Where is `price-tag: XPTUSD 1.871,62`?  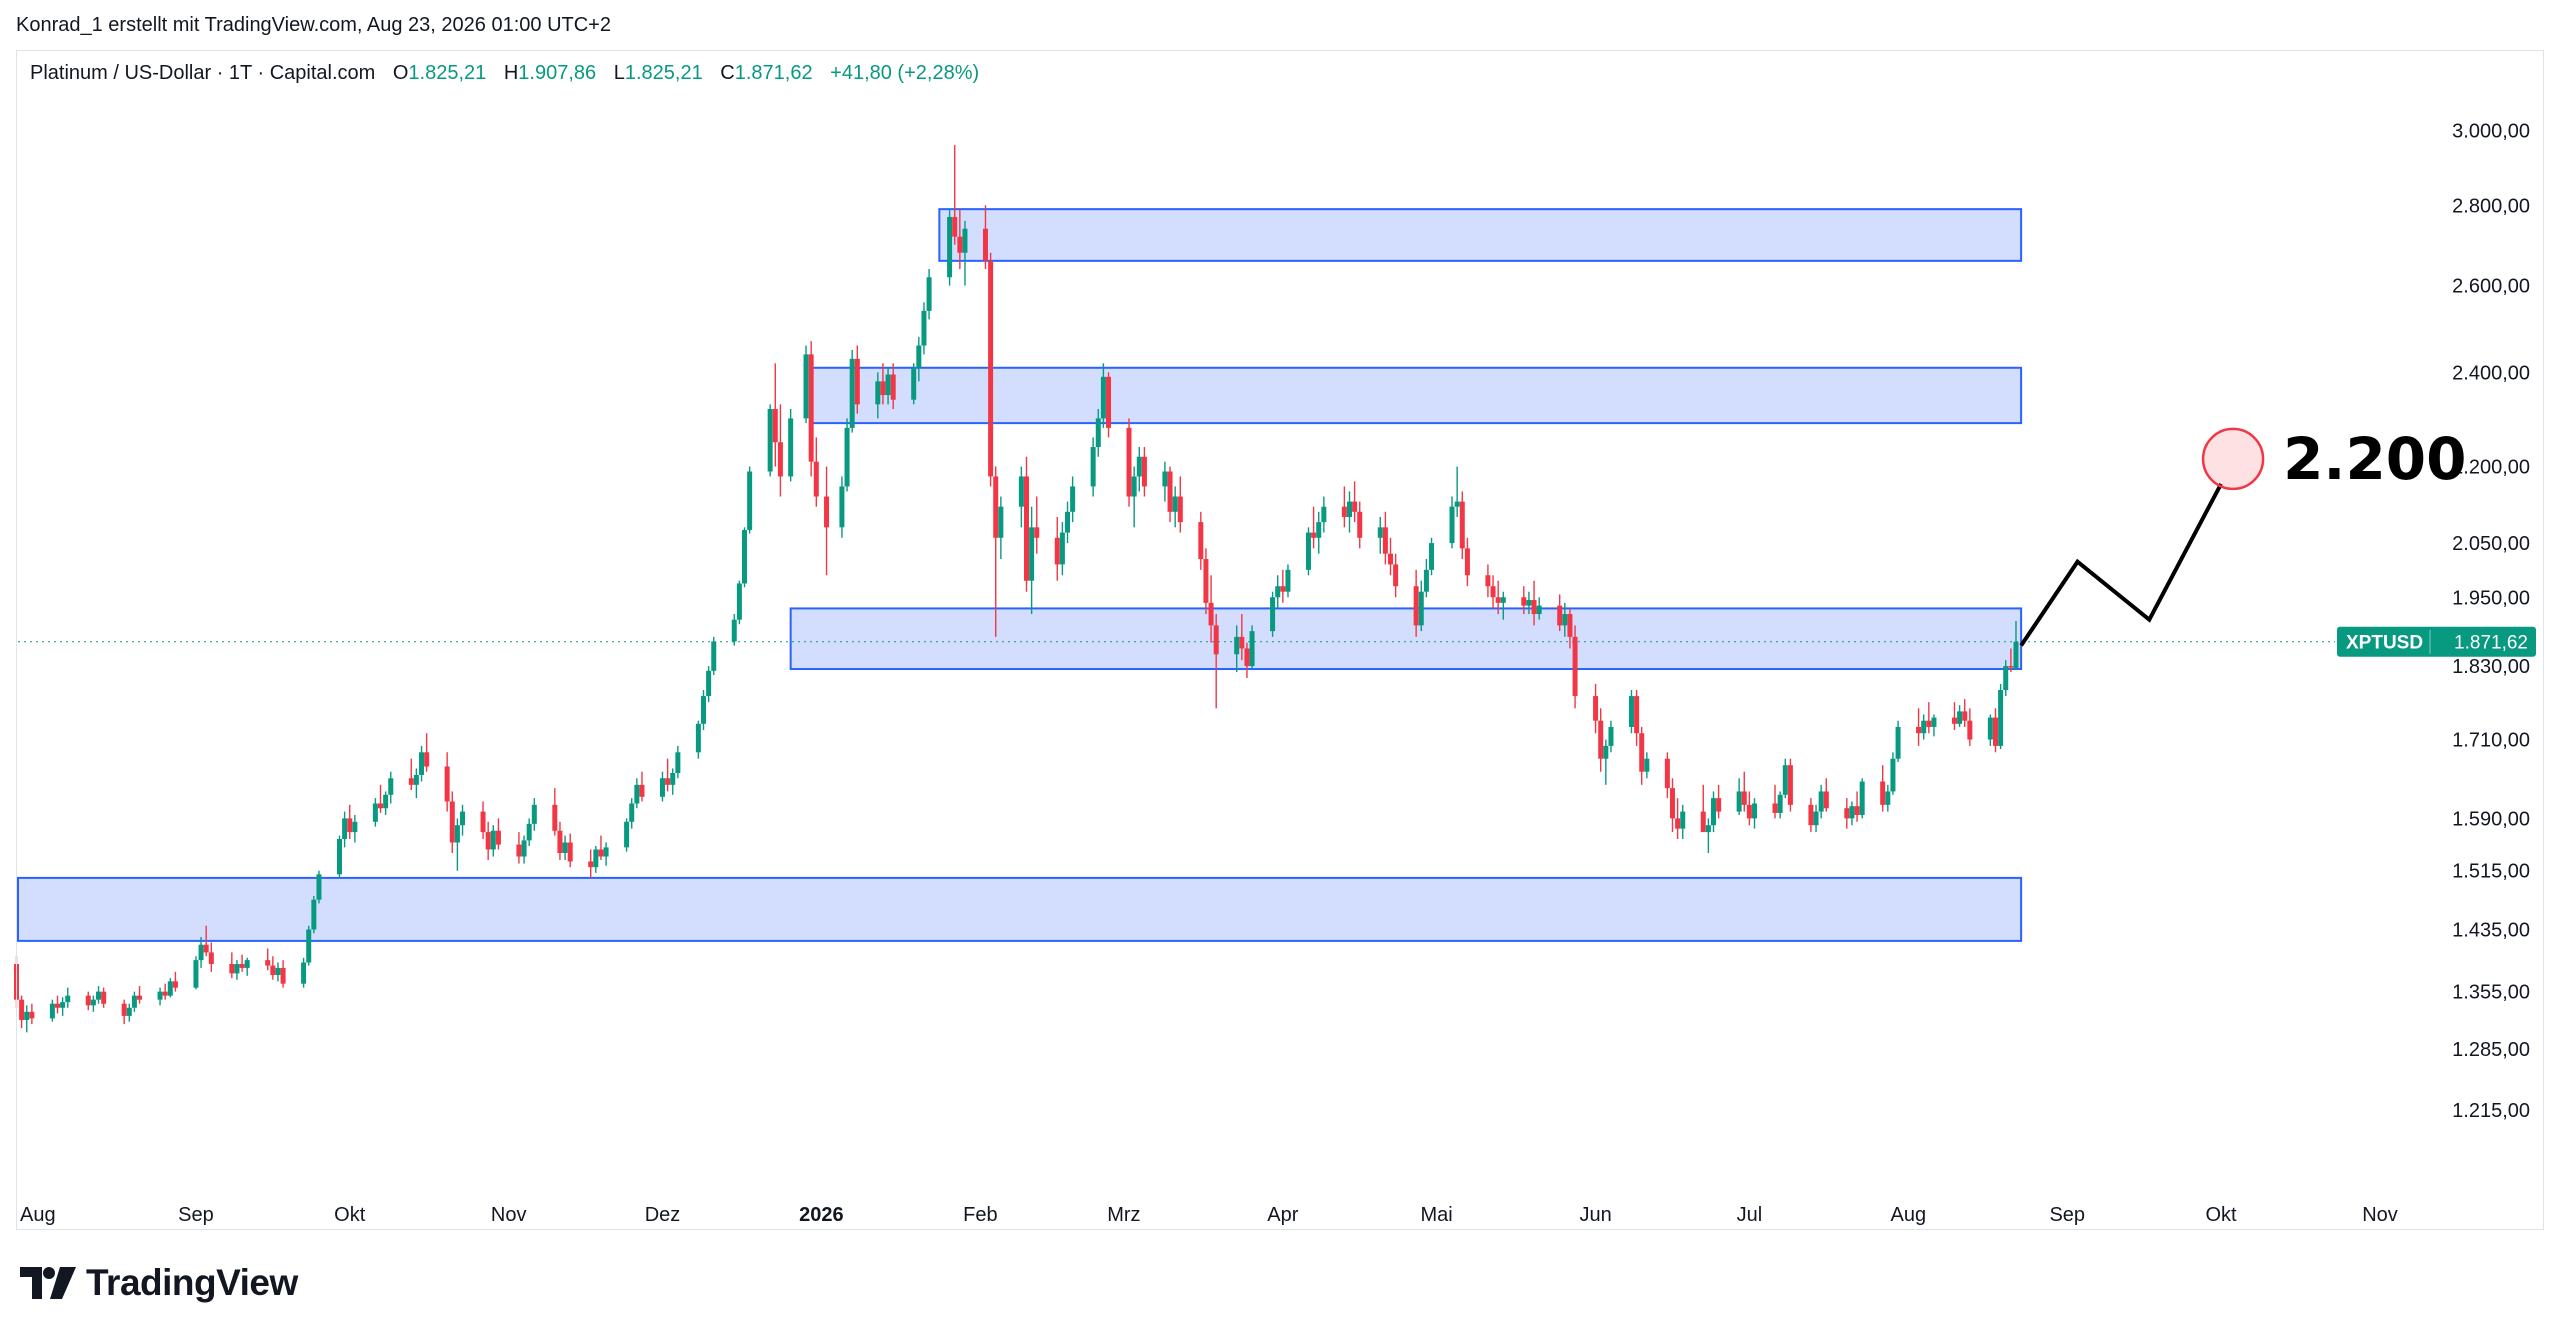
price-tag: XPTUSD 1.871,62 is located at coordinates (2436, 641).